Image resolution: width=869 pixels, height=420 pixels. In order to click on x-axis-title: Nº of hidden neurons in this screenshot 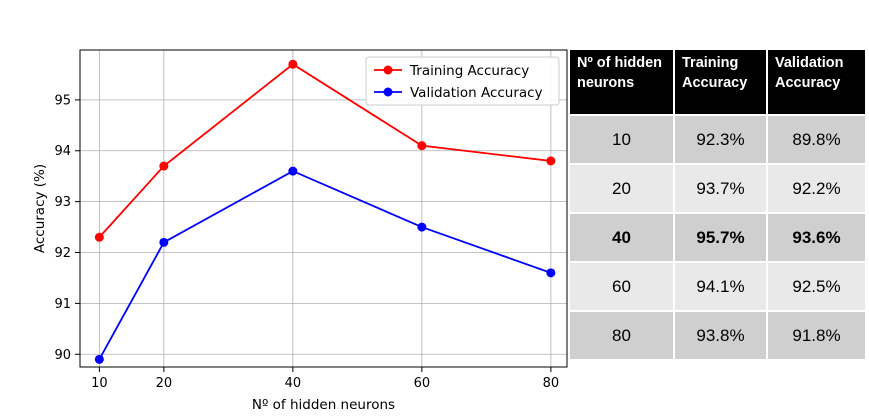, I will do `click(323, 405)`.